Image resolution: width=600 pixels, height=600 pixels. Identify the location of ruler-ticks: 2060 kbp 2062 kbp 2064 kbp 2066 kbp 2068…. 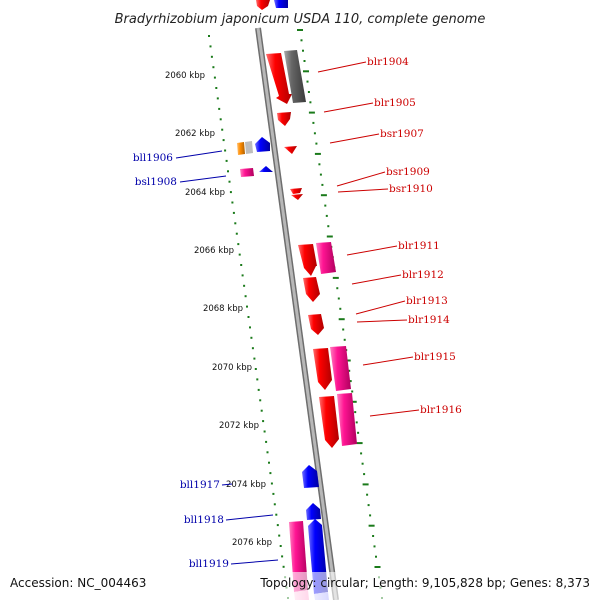
(218, 309).